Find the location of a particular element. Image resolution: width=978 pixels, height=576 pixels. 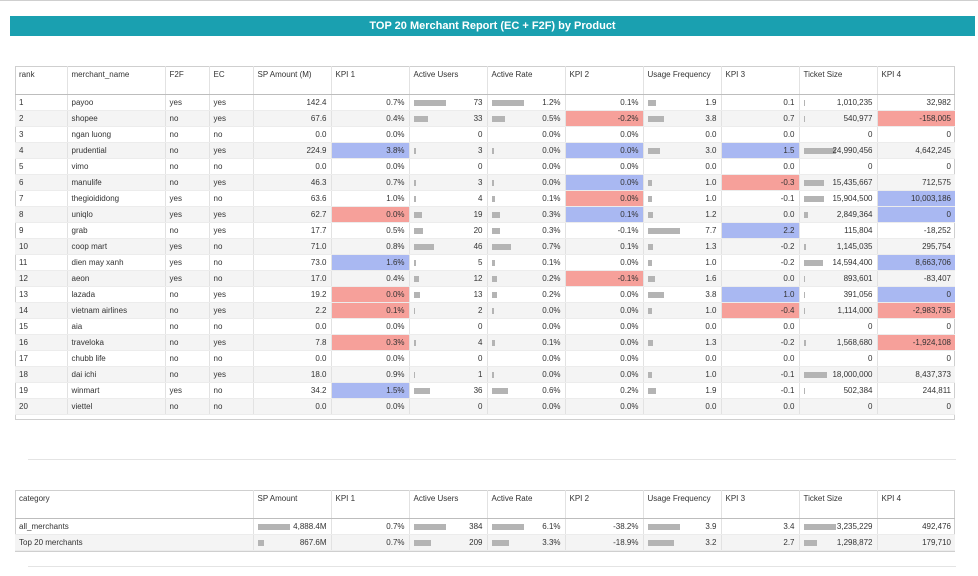

cell-sp-amount: 2.2 is located at coordinates (292, 310).